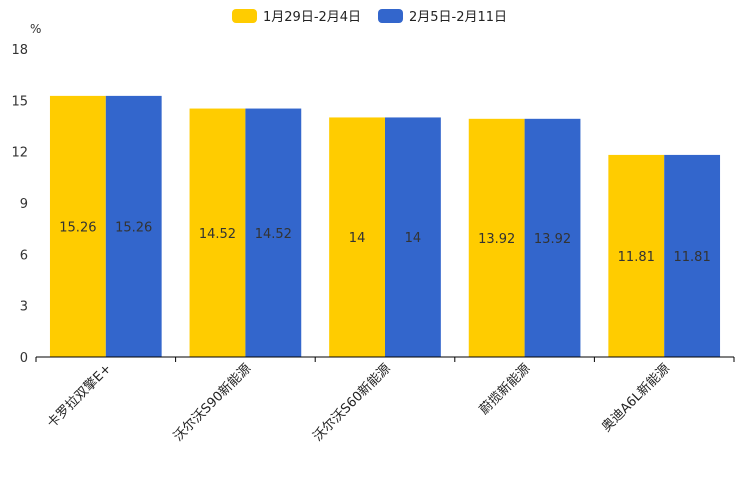 The height and width of the screenshot is (496, 744). What do you see at coordinates (19, 153) in the screenshot?
I see `y-tick-label: 12` at bounding box center [19, 153].